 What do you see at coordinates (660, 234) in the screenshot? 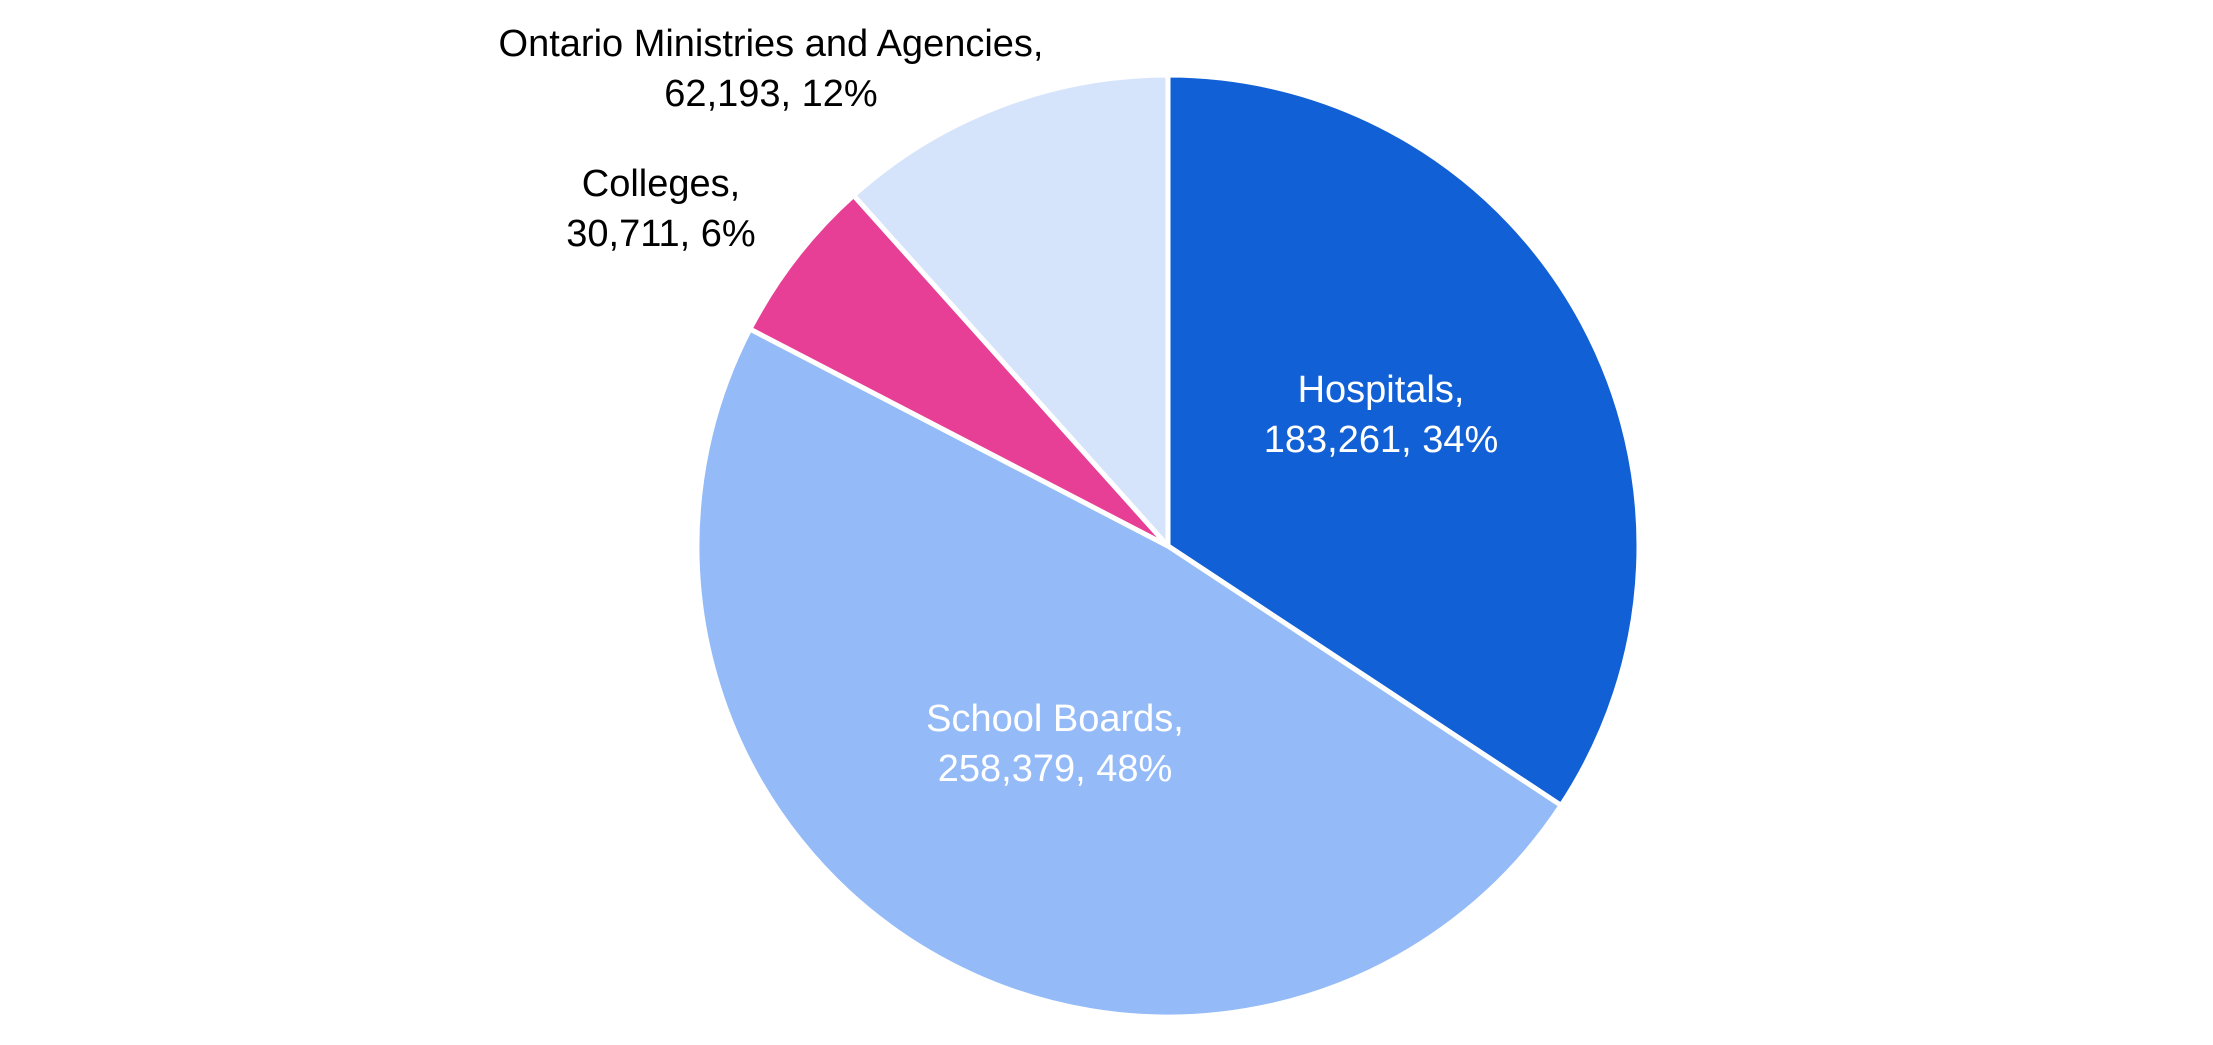
I see `slice-label-value: 30,711, 6%` at bounding box center [660, 234].